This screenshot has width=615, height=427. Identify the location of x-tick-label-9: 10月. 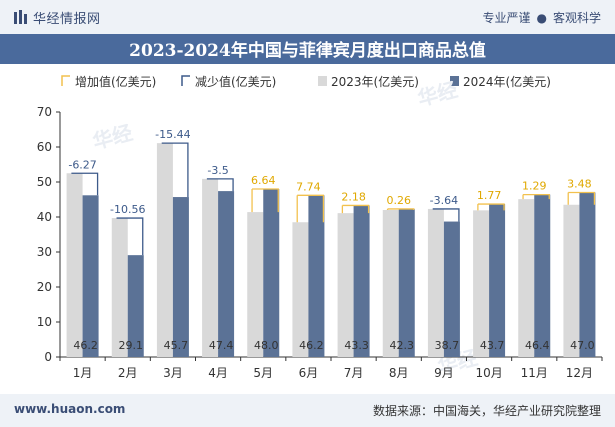
(488, 373).